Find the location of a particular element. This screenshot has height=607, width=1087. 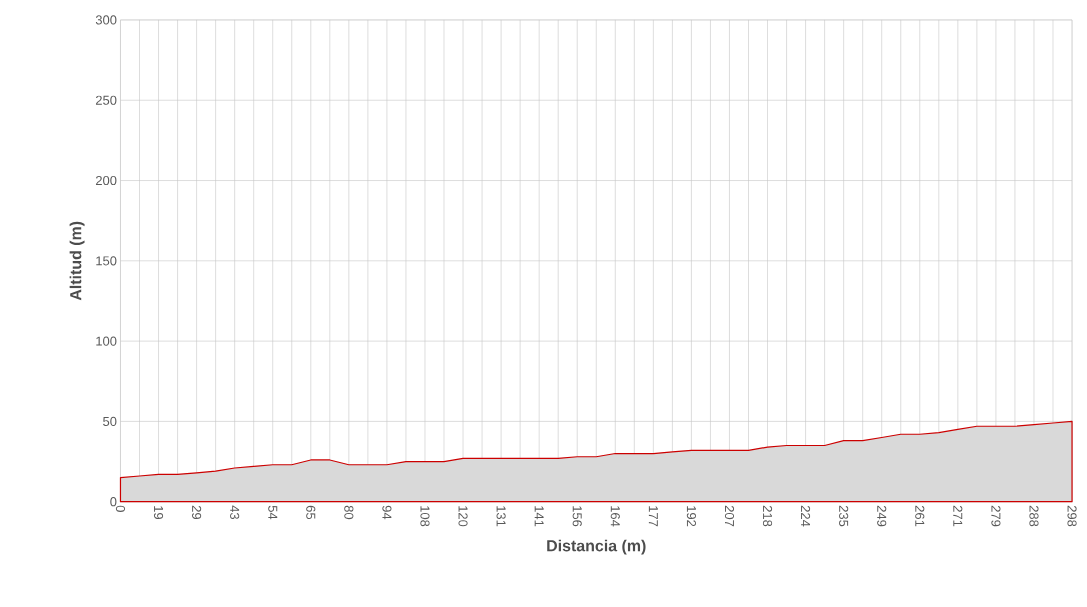

x-tick-label: 80 is located at coordinates (349, 512).